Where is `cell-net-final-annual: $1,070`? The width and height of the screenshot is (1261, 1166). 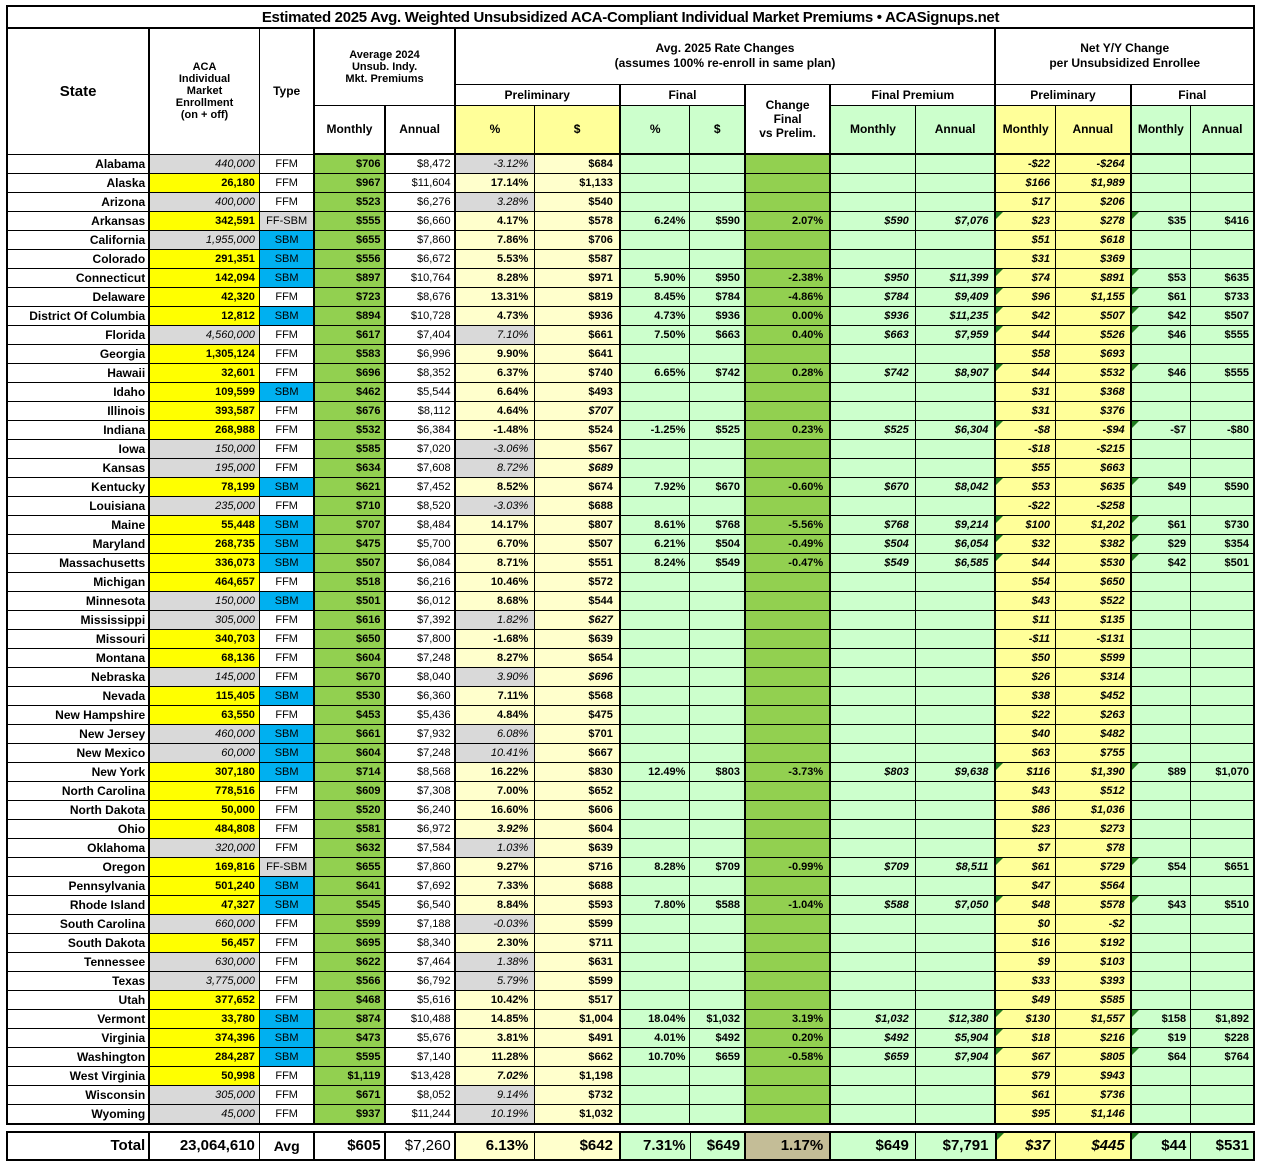
cell-net-final-annual: $1,070 is located at coordinates (1222, 772).